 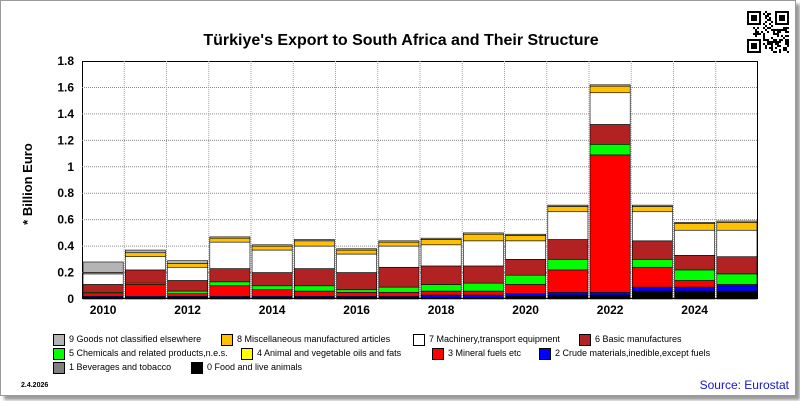 I want to click on y-tick-label: 0.2, so click(x=65, y=273).